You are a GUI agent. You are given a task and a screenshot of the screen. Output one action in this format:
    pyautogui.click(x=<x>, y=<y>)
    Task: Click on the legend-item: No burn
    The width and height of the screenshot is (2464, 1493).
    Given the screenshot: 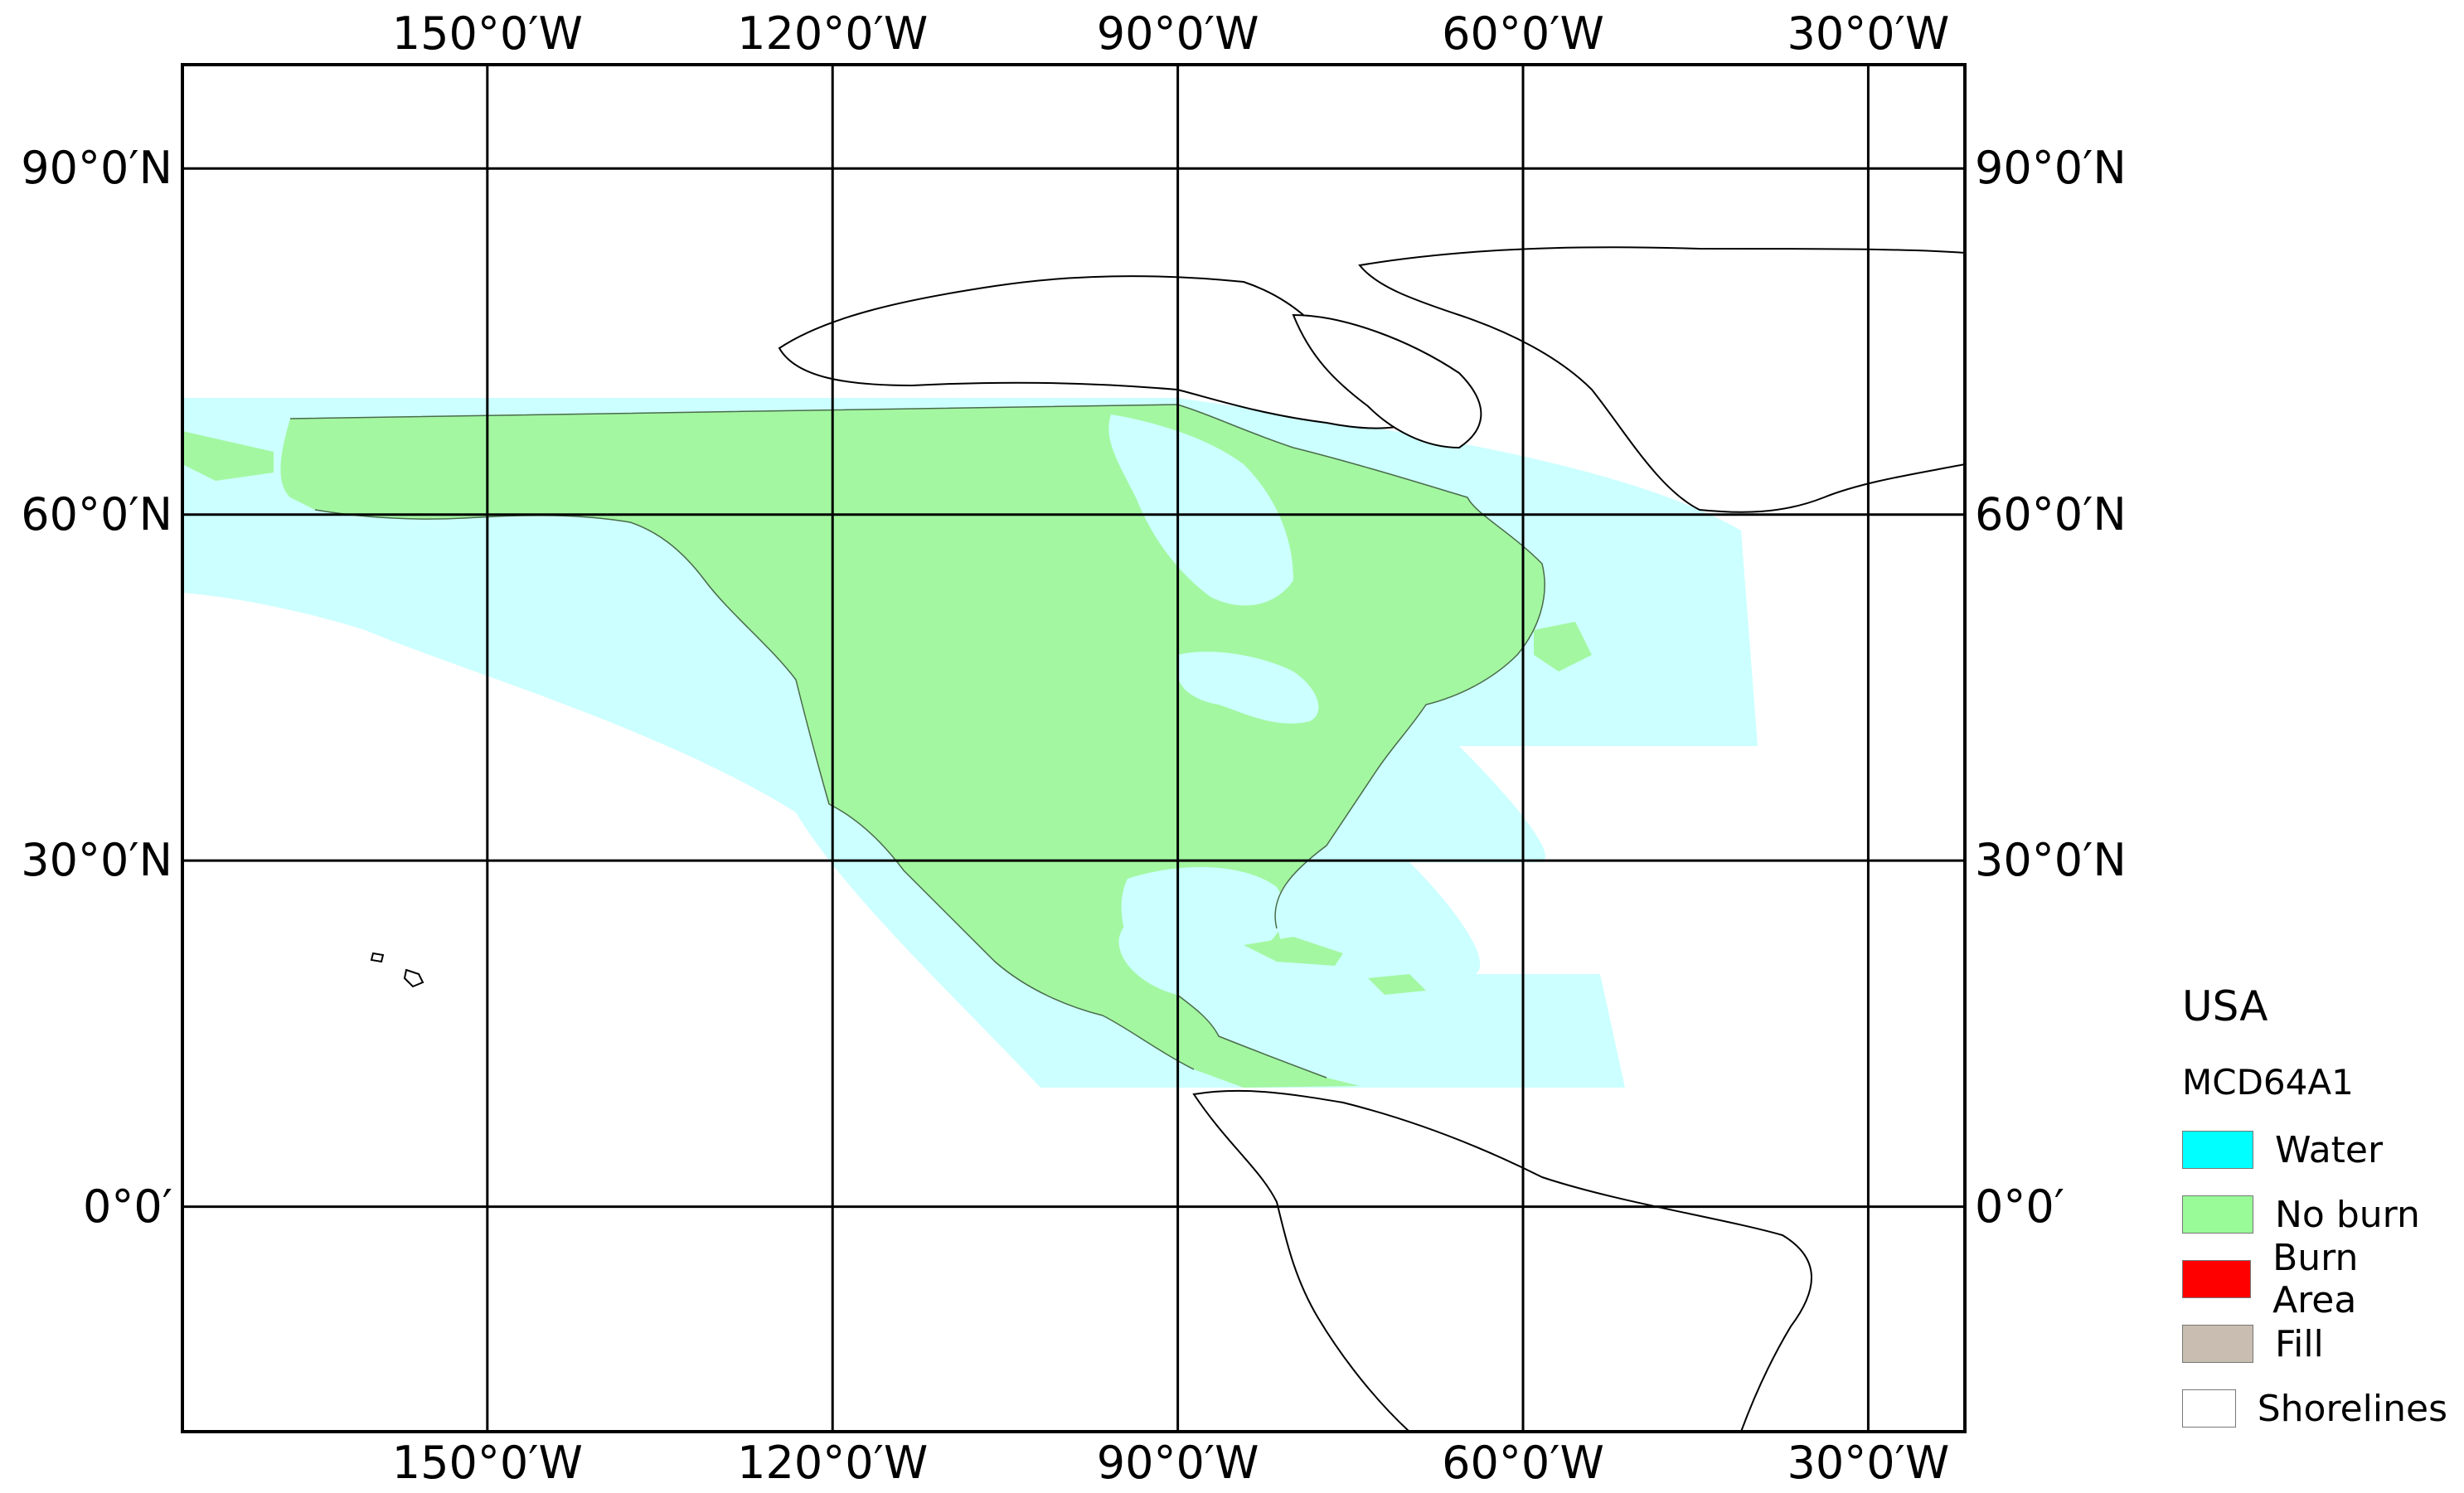 What is the action you would take?
    pyautogui.click(x=2314, y=1214)
    